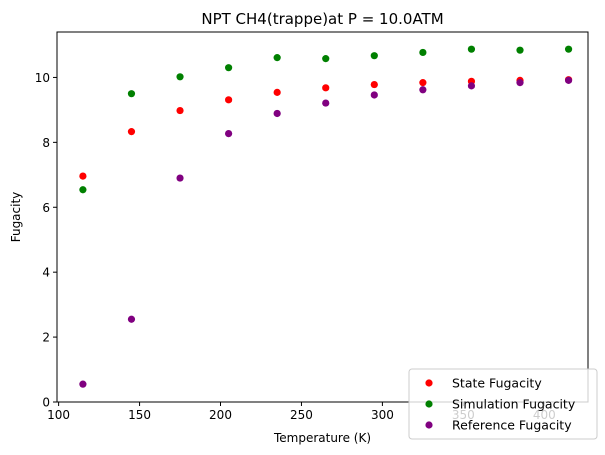  I want to click on legend-box, so click(503, 404).